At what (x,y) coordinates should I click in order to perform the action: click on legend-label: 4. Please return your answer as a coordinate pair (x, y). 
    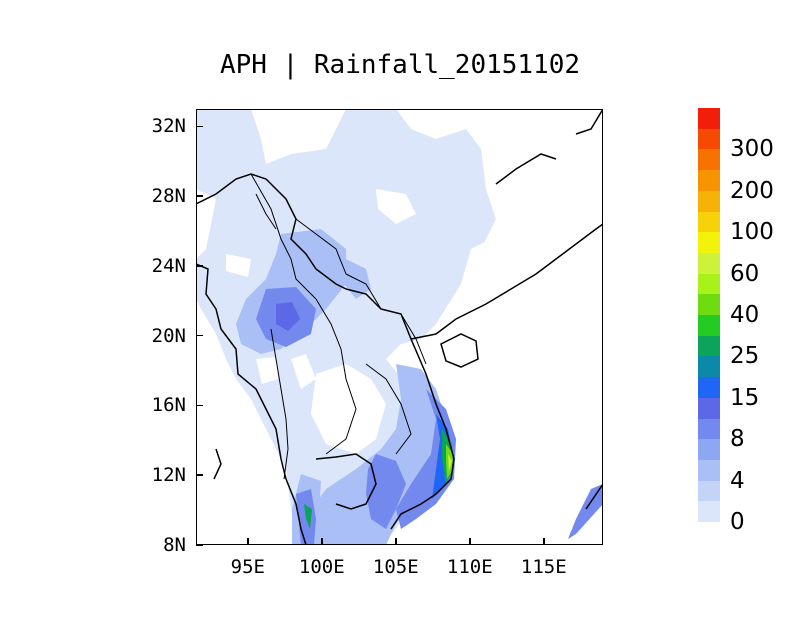
    Looking at the image, I should click on (737, 480).